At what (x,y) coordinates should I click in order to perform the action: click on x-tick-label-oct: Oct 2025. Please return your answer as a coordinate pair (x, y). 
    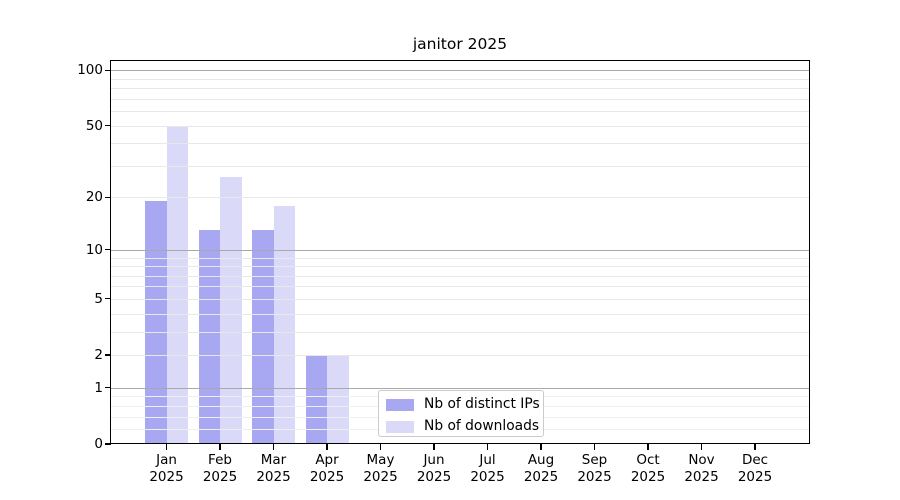
    Looking at the image, I should click on (648, 468).